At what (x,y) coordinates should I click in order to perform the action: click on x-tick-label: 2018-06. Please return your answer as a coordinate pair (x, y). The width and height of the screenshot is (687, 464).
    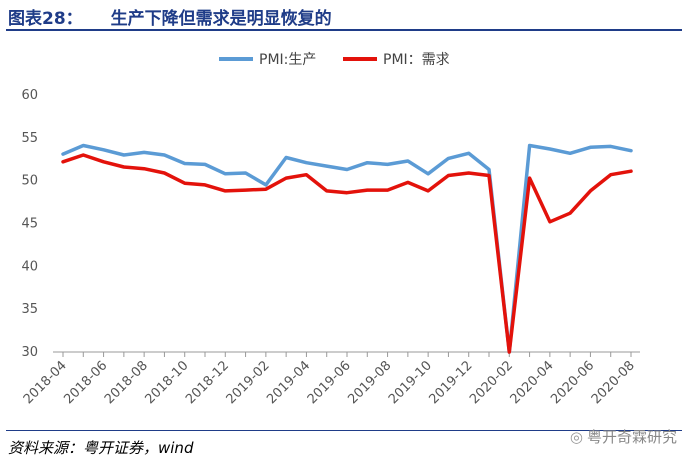
    Looking at the image, I should click on (85, 382).